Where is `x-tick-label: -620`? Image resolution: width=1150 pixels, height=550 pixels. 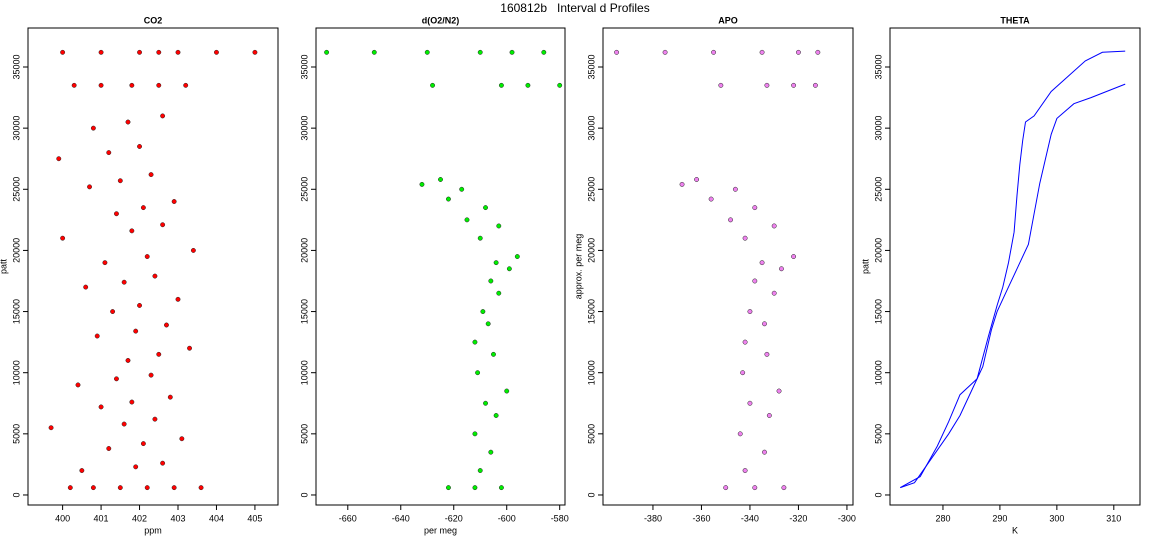
x-tick-label: -620 is located at coordinates (454, 518).